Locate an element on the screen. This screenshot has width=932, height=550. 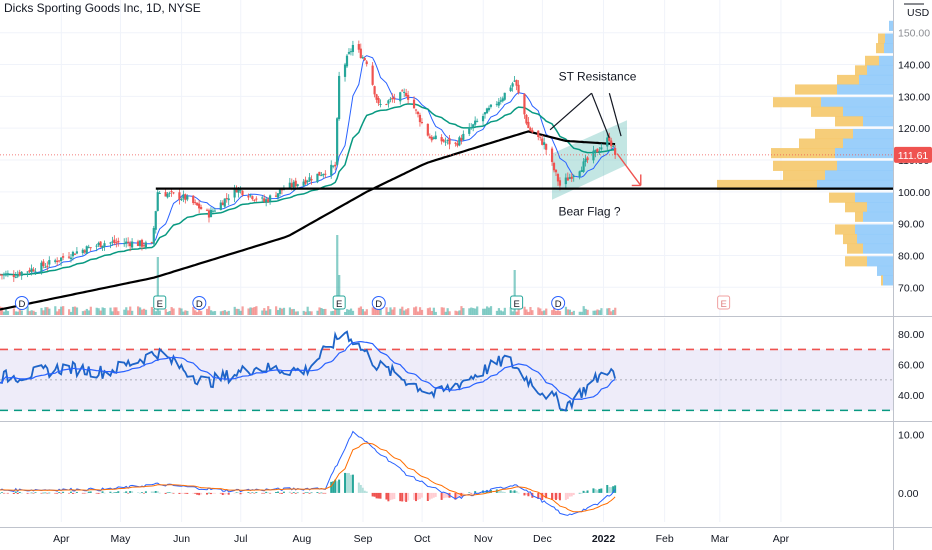
price-axis-tick: 100.00 is located at coordinates (914, 193).